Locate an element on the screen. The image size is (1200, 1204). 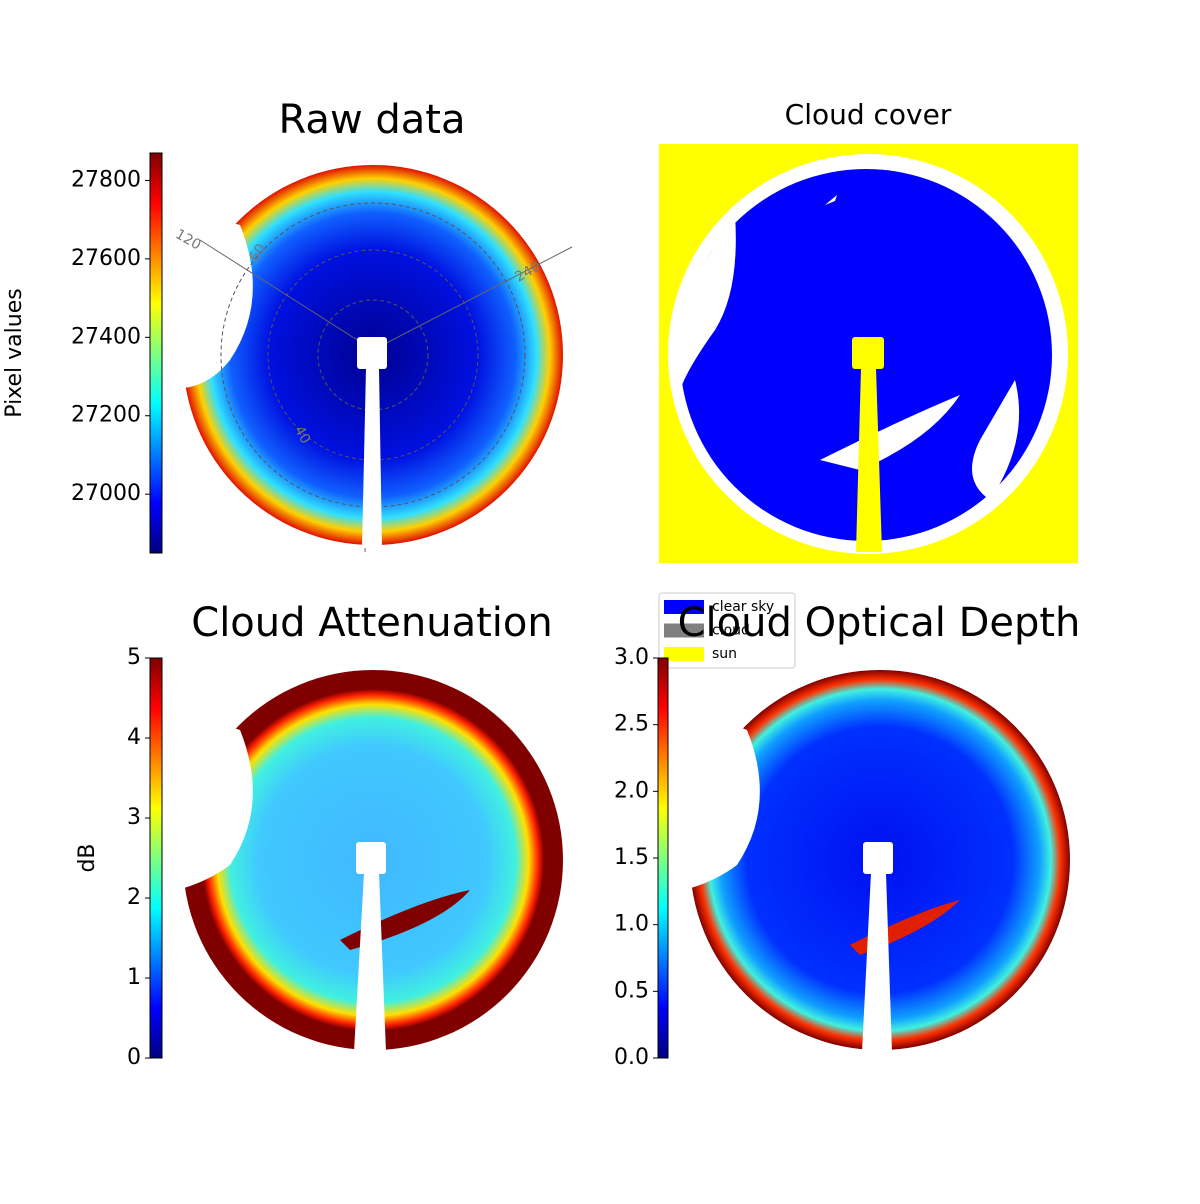
colorbar-tick-label: 1 is located at coordinates (134, 977).